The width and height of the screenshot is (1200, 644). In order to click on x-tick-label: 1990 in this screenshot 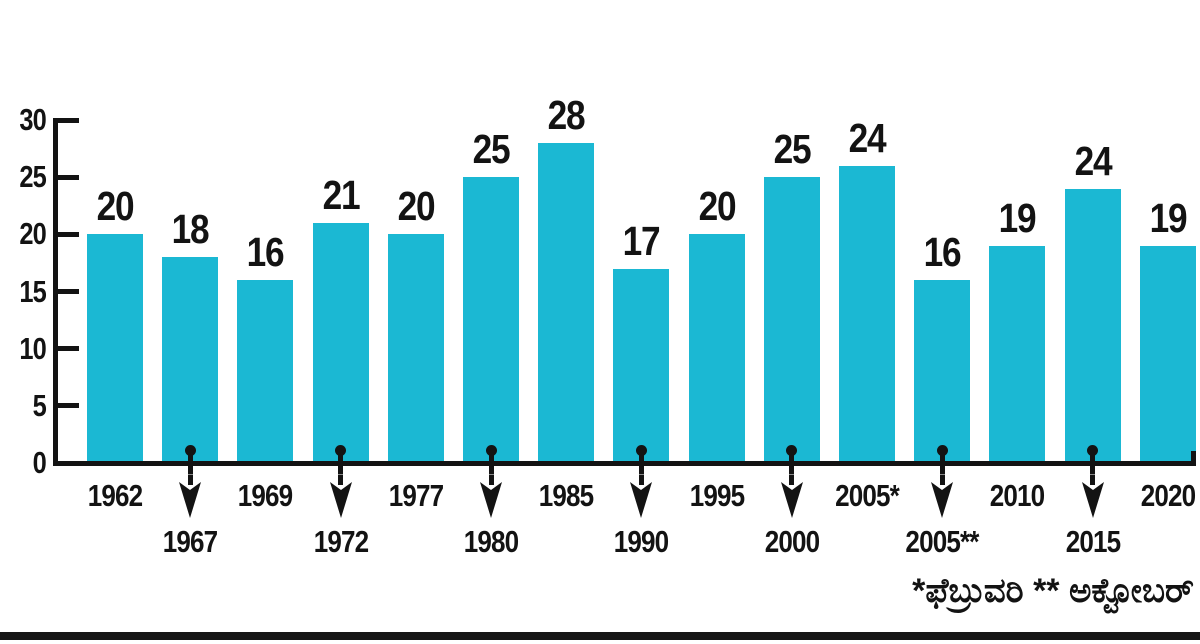, I will do `click(641, 541)`.